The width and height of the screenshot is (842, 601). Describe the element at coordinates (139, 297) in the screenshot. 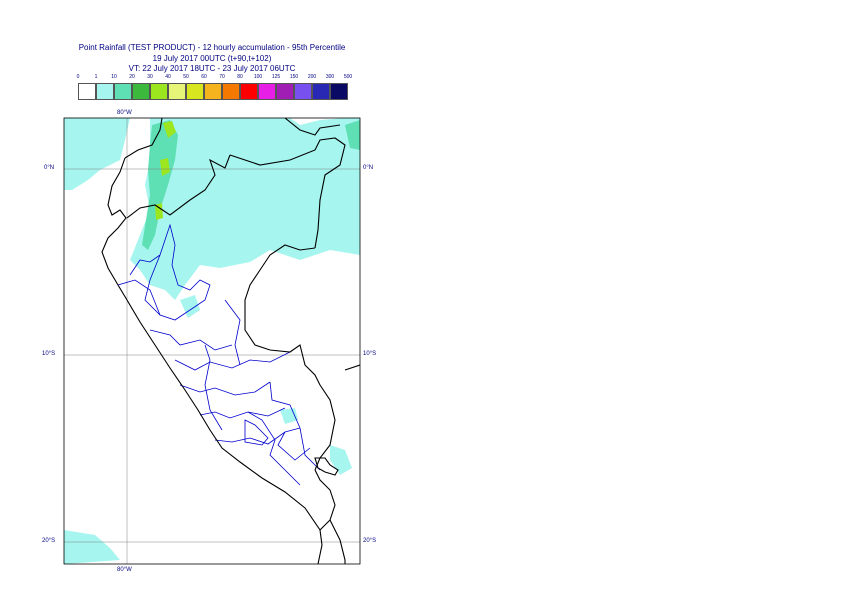

I see `boundary-b` at that location.